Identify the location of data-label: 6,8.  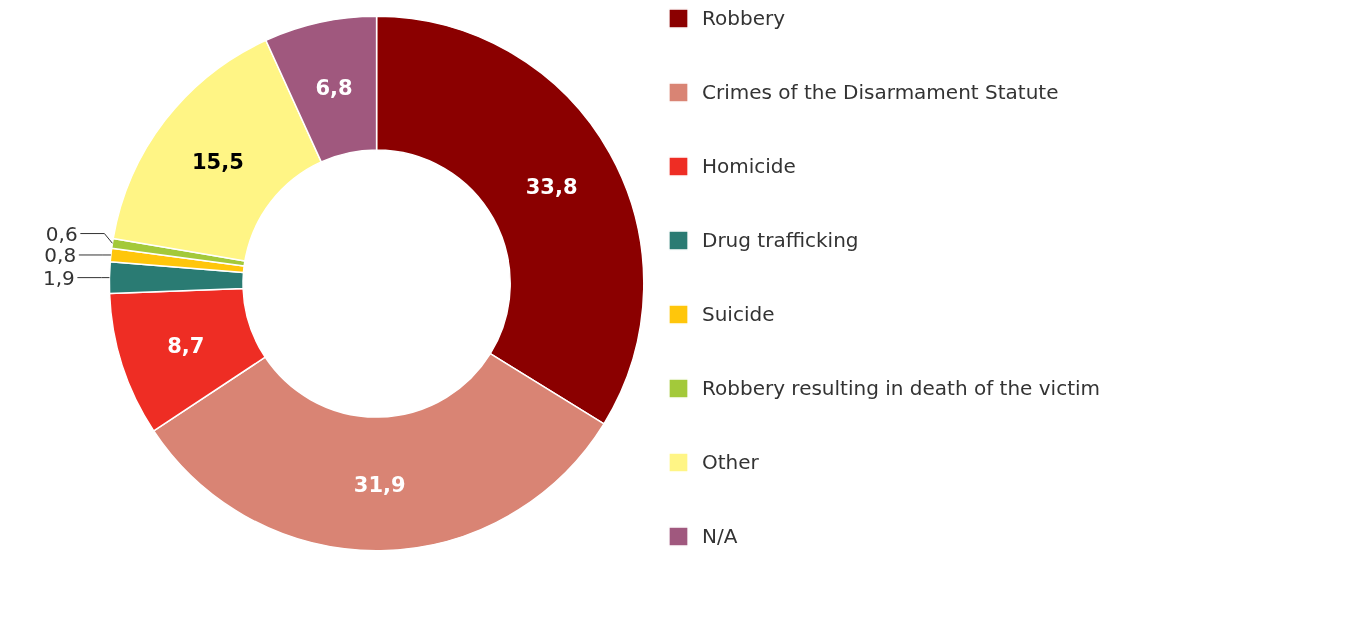
(334, 88).